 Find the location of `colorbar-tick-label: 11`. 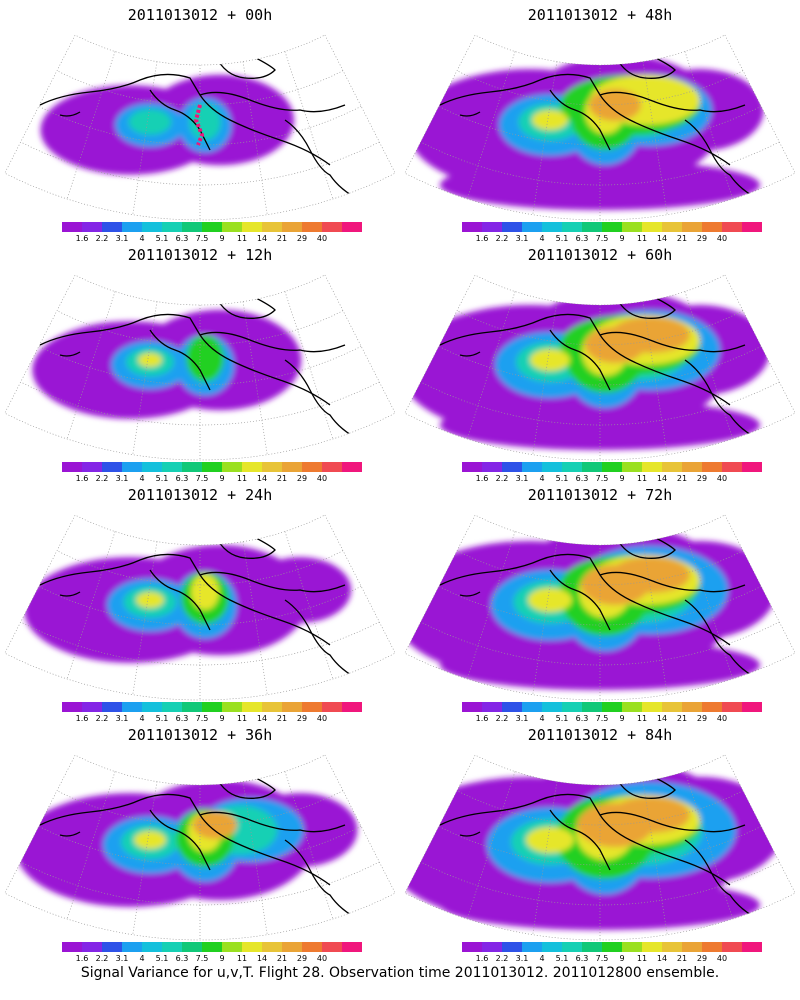

colorbar-tick-label: 11 is located at coordinates (642, 718).